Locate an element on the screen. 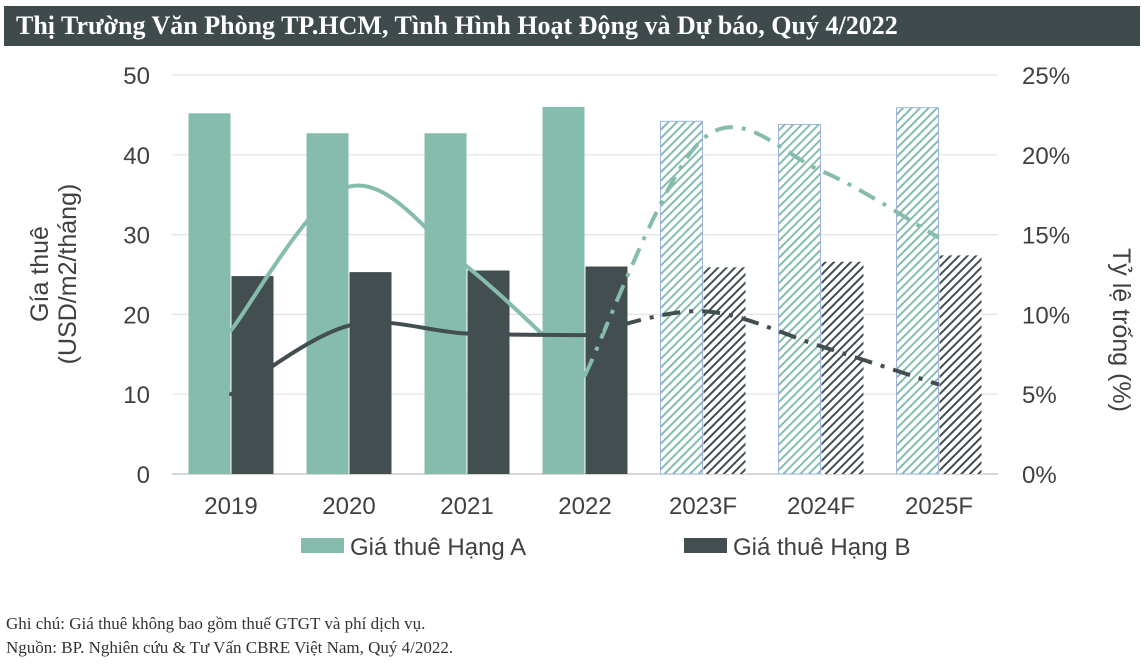  y-axis-title: Gía thuê(USD/m2/tháng) is located at coordinates (54, 274).